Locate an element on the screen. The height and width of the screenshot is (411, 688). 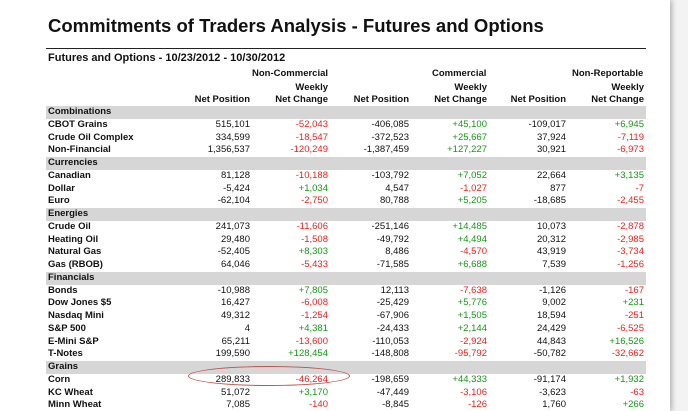
net-position-cell: -49,792 is located at coordinates (392, 239).